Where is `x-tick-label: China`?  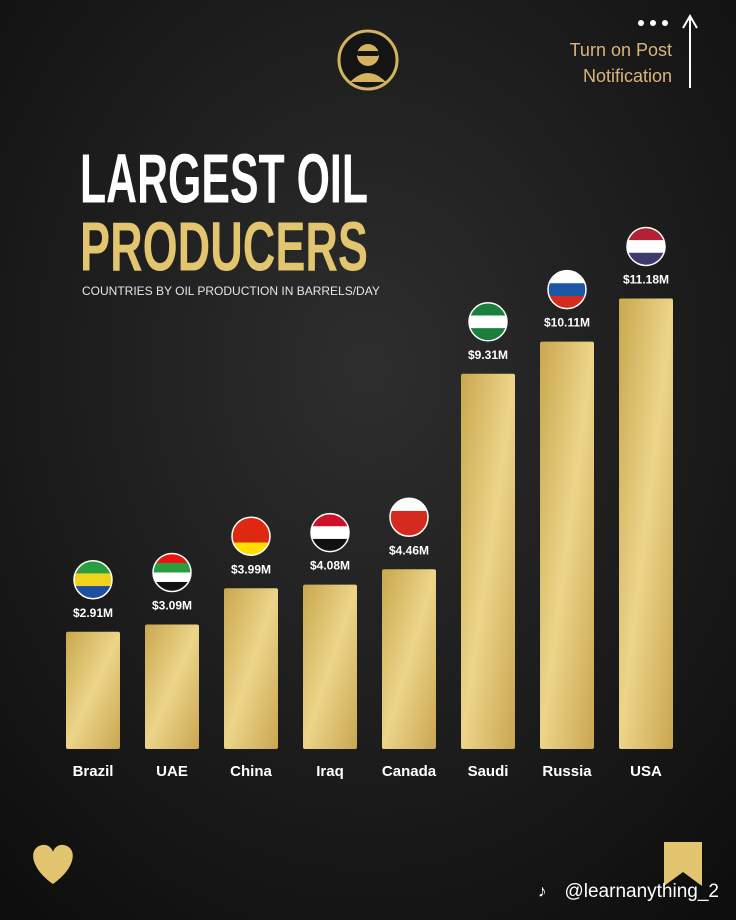 x-tick-label: China is located at coordinates (251, 771).